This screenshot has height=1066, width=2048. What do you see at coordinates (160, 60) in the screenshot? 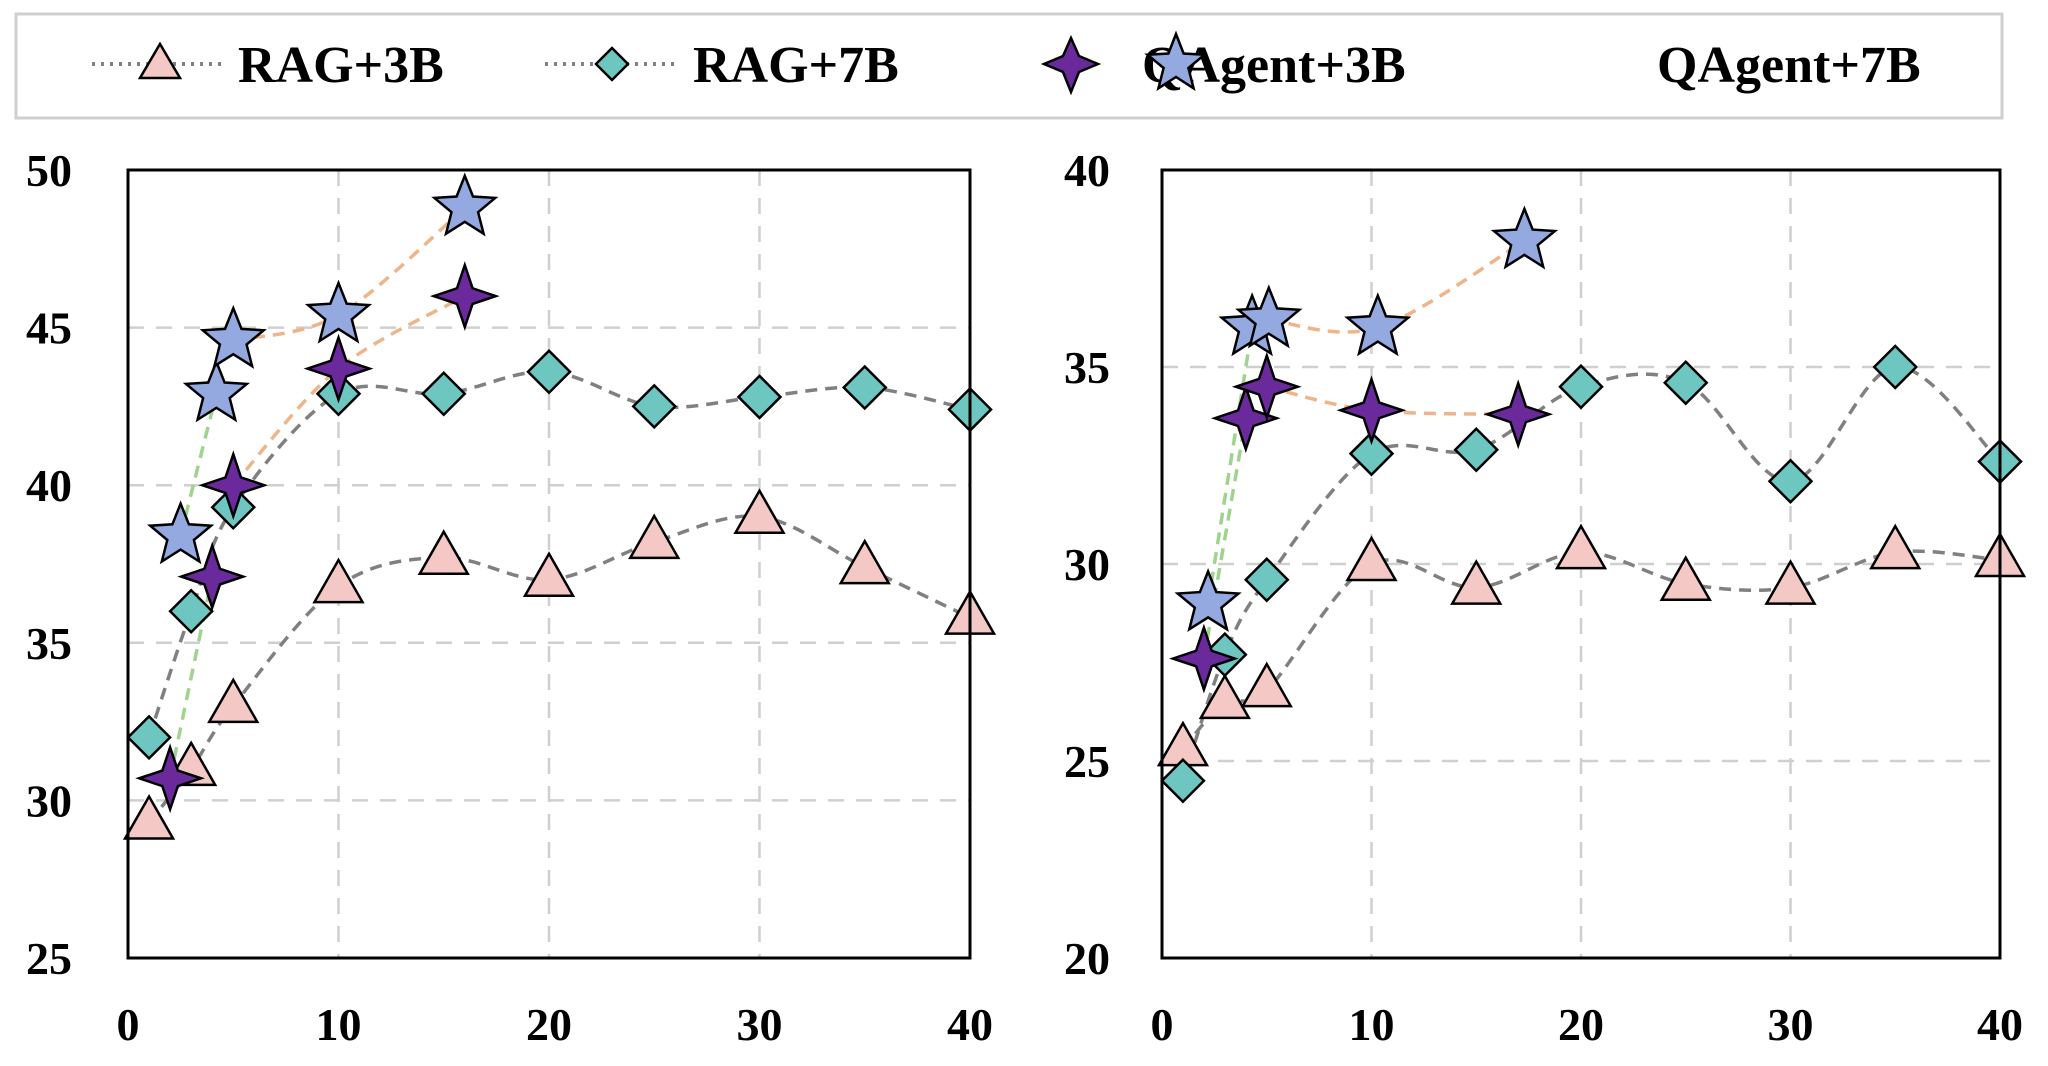
I see `triangle-icon` at bounding box center [160, 60].